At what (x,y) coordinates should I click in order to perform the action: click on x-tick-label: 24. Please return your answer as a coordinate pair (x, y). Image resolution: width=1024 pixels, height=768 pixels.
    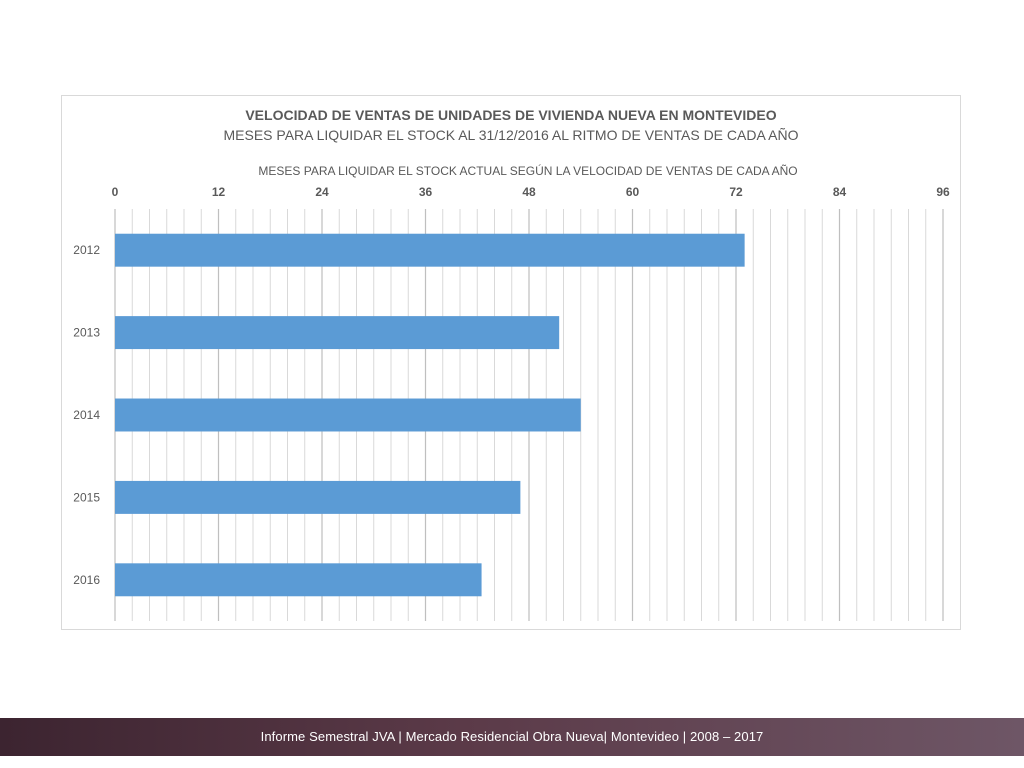
    Looking at the image, I should click on (322, 192).